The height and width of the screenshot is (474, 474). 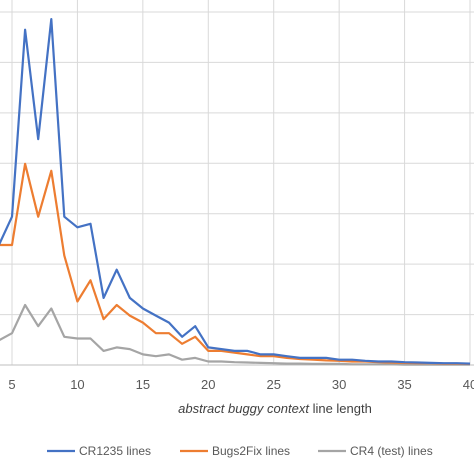 What do you see at coordinates (468, 384) in the screenshot?
I see `x-tick-label: 40` at bounding box center [468, 384].